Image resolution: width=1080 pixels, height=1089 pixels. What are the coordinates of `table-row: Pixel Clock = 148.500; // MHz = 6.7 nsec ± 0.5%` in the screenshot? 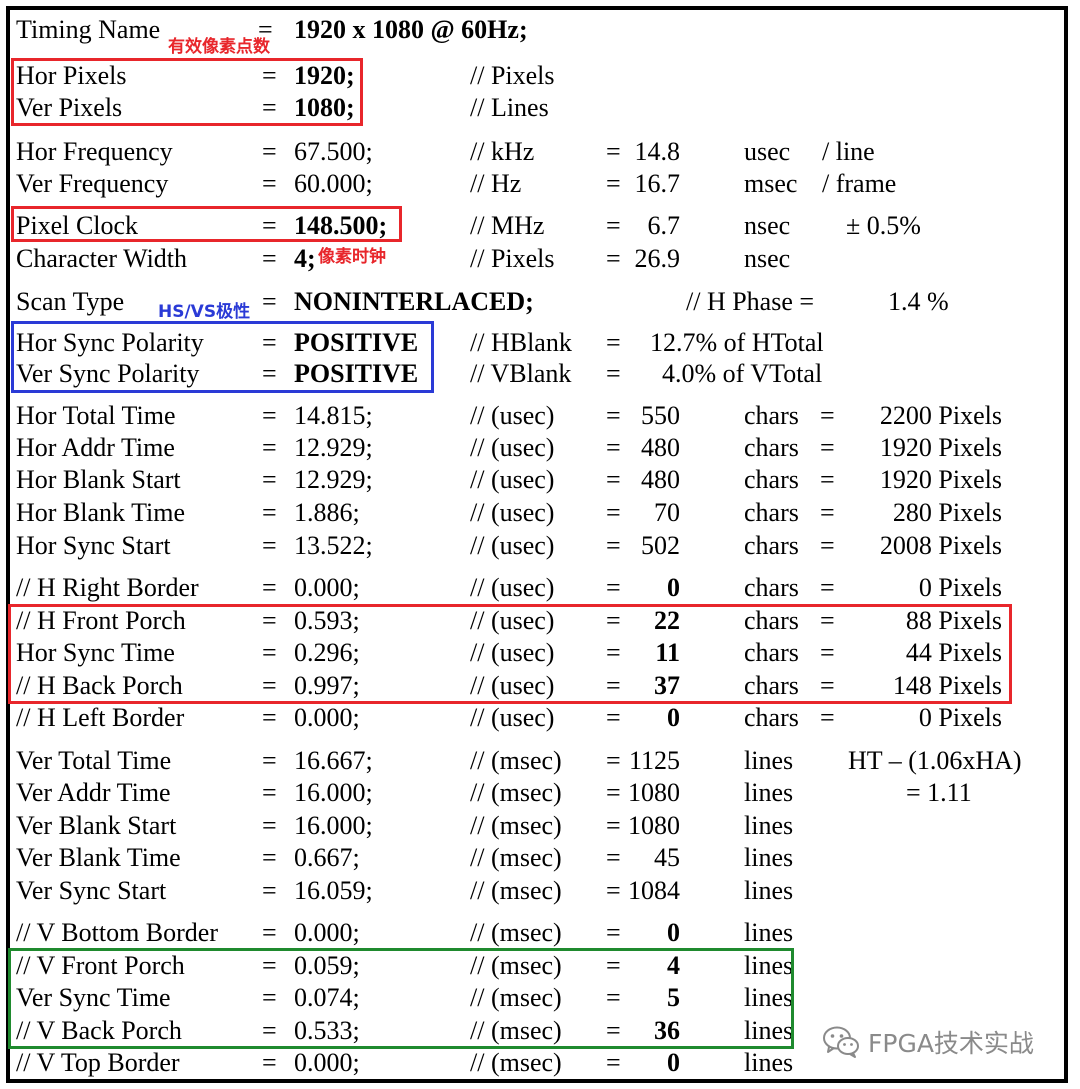 It's located at (540, 226).